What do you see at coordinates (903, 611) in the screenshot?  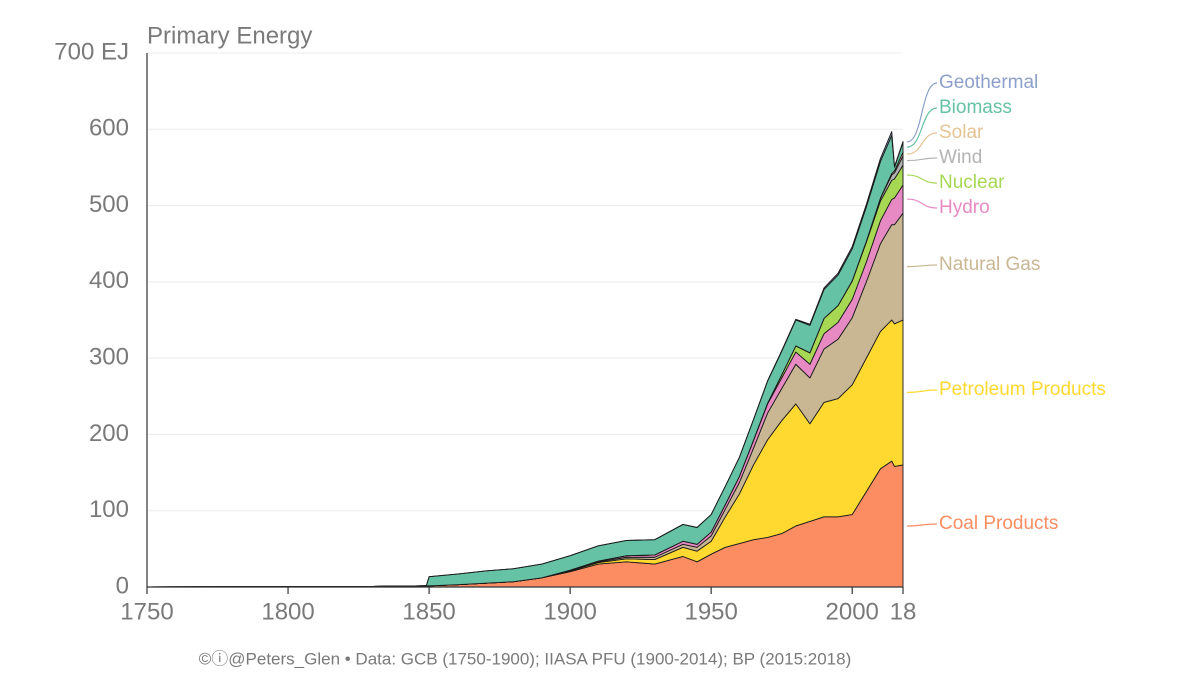 I see `x-tick-label: 18` at bounding box center [903, 611].